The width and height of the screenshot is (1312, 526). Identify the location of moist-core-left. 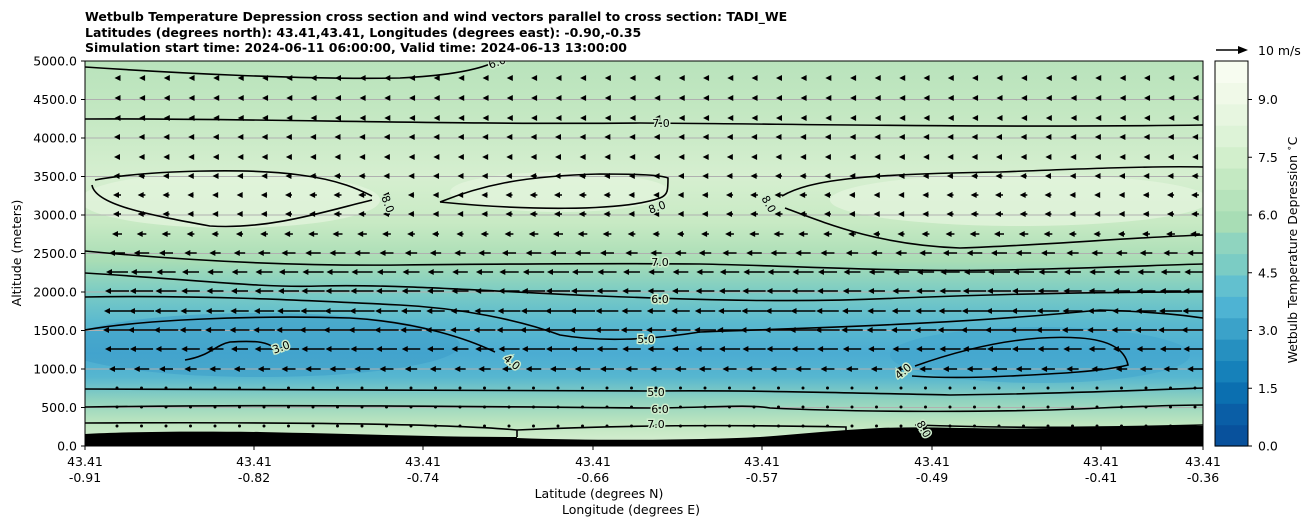
(272, 345).